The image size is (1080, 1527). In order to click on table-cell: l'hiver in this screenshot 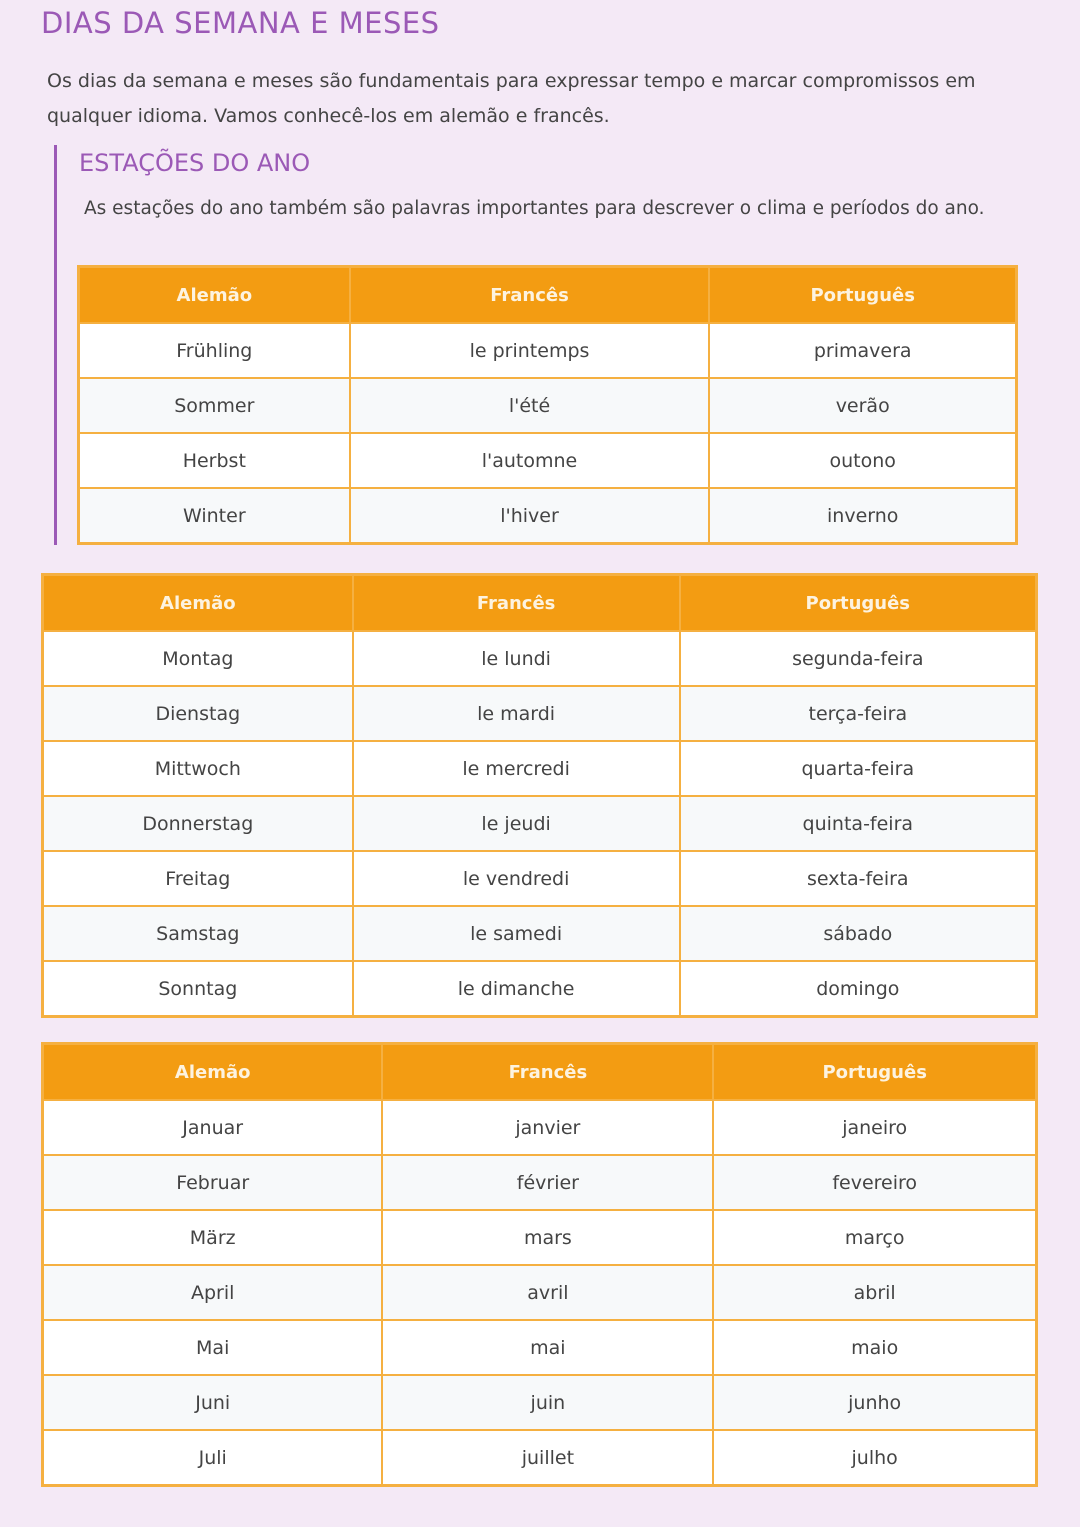, I will do `click(529, 516)`.